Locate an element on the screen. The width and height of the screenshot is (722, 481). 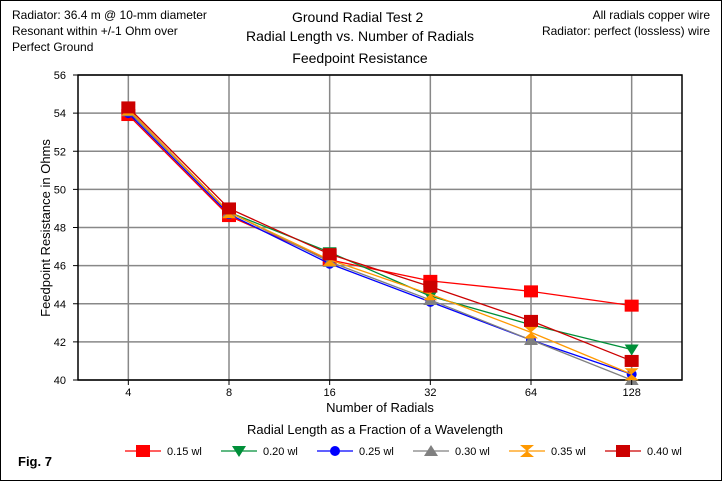
y-tick-label: 46 is located at coordinates (60, 267).